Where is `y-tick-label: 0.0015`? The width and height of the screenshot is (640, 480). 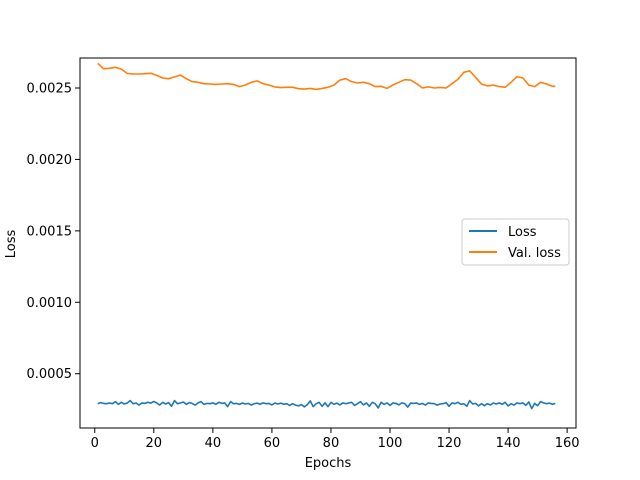
y-tick-label: 0.0015 is located at coordinates (50, 231).